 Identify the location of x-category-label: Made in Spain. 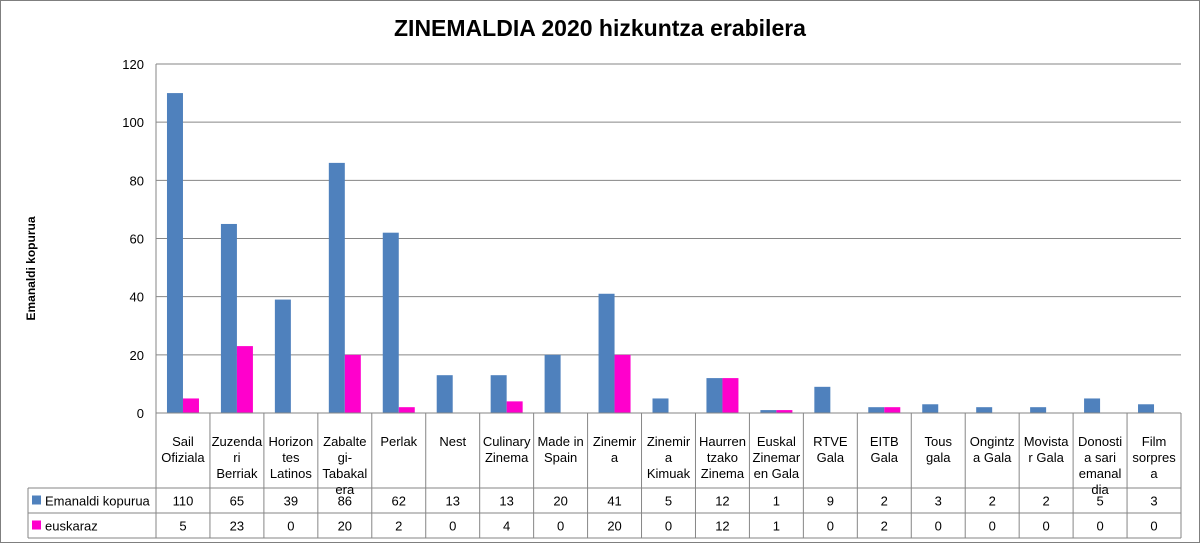
(560, 449).